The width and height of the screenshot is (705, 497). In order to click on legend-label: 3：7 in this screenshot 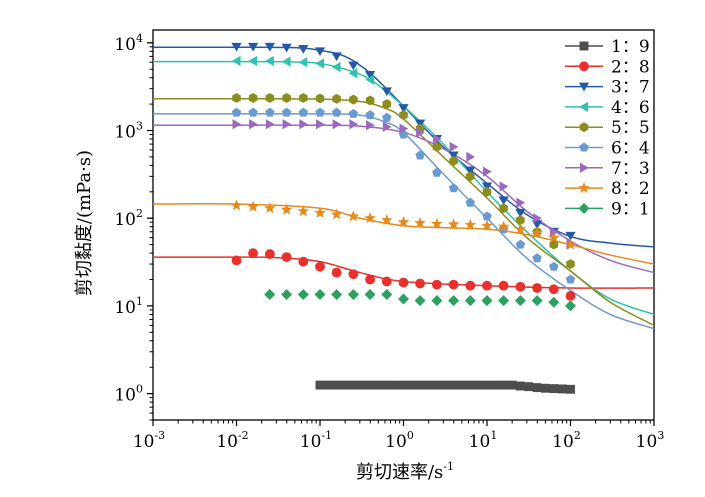, I will do `click(630, 88)`.